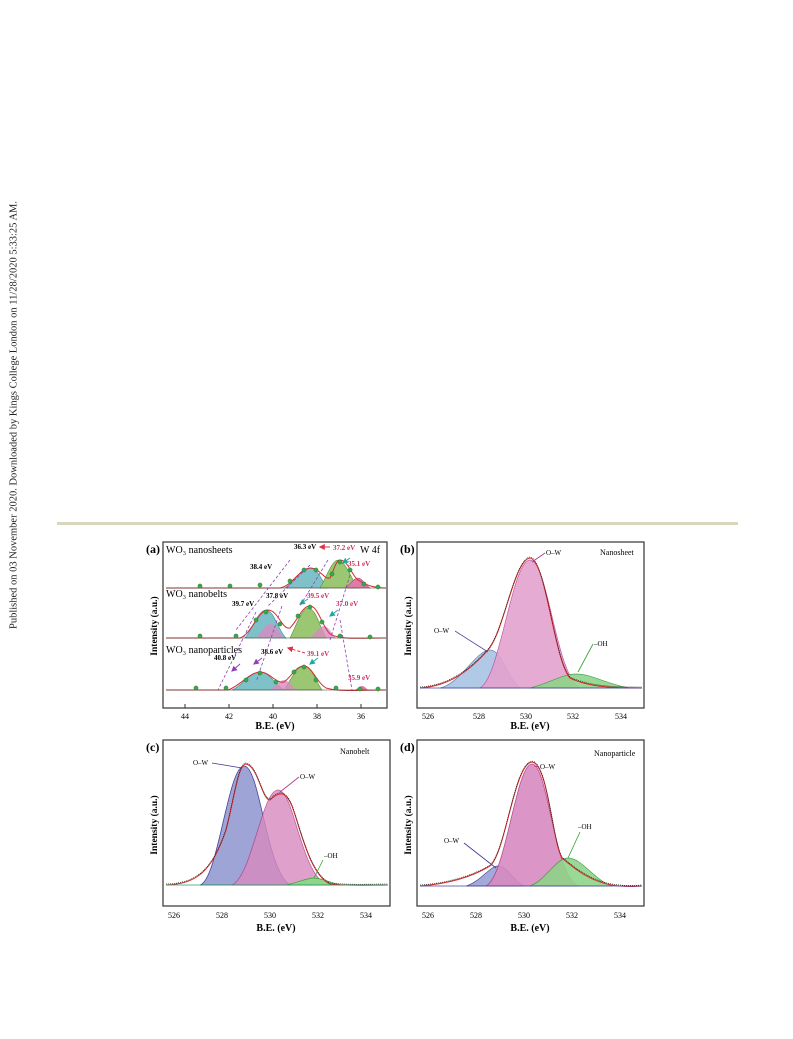 This screenshot has width=793, height=1039. What do you see at coordinates (573, 716) in the screenshot?
I see `panel-b-xtick: 532` at bounding box center [573, 716].